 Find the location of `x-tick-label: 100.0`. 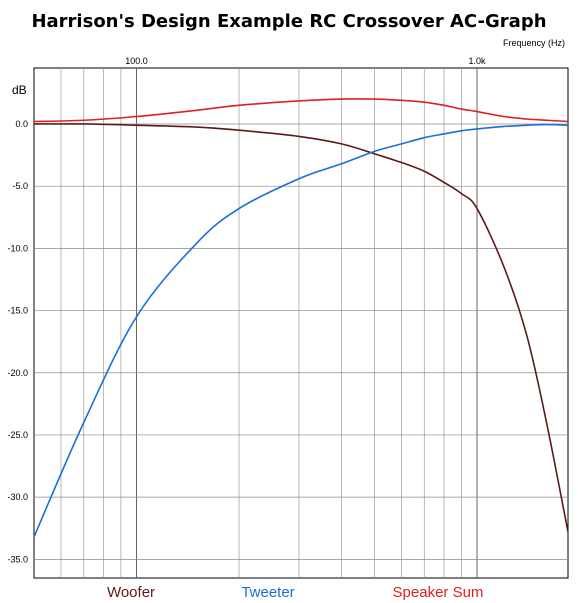

x-tick-label: 100.0 is located at coordinates (136, 61).